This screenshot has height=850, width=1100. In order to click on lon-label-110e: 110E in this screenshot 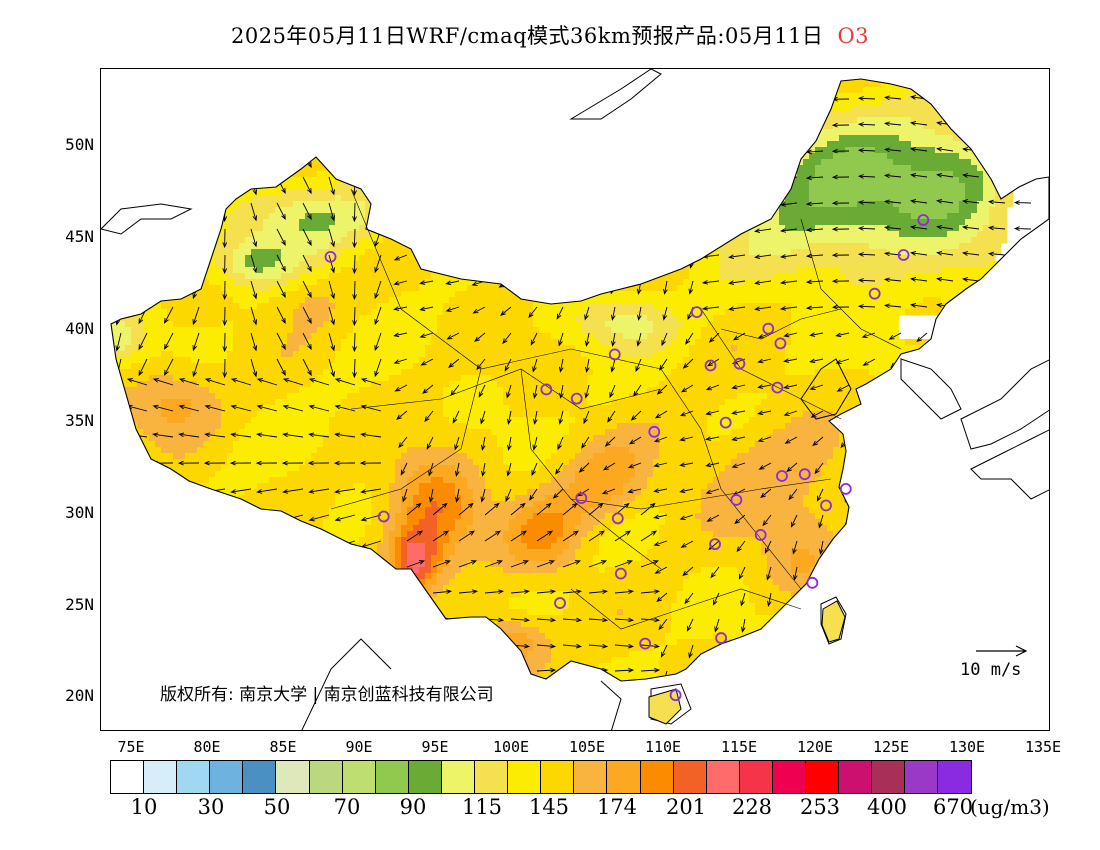, I will do `click(663, 747)`.